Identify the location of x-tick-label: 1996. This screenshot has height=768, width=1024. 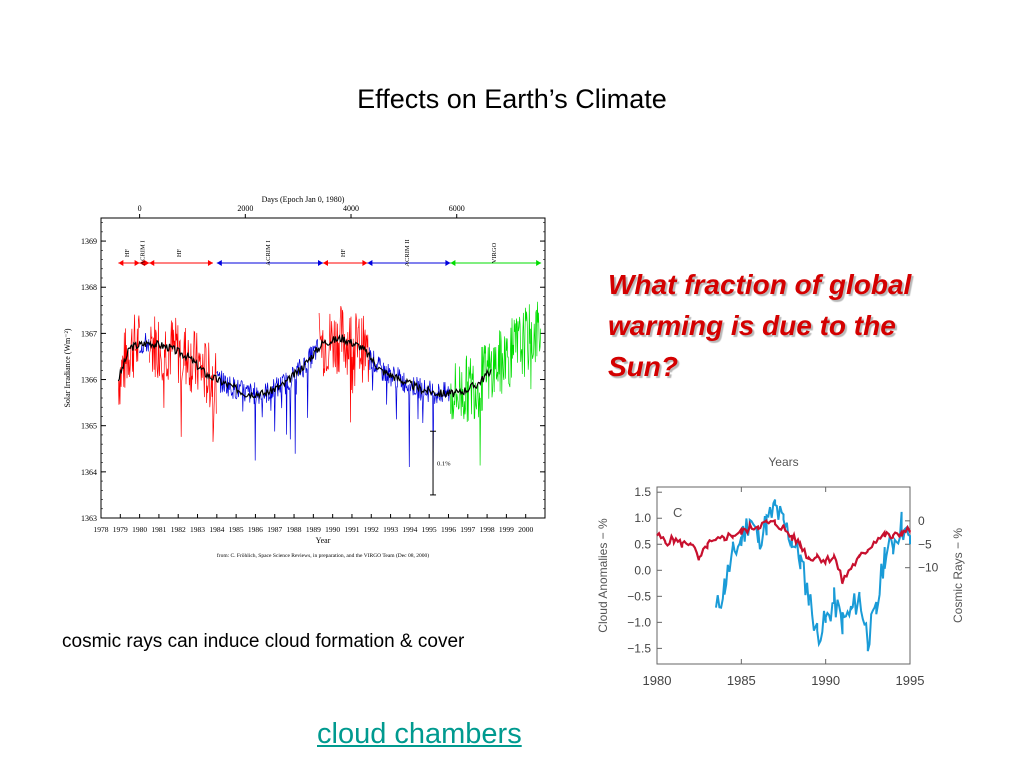
(448, 529).